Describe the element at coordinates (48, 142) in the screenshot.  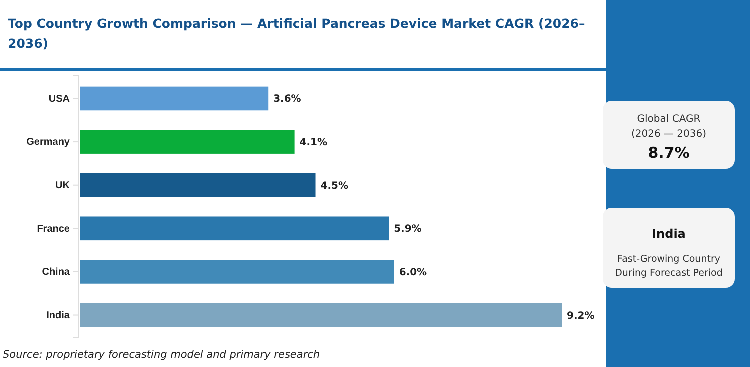
I see `y-tick-label: Germany` at that location.